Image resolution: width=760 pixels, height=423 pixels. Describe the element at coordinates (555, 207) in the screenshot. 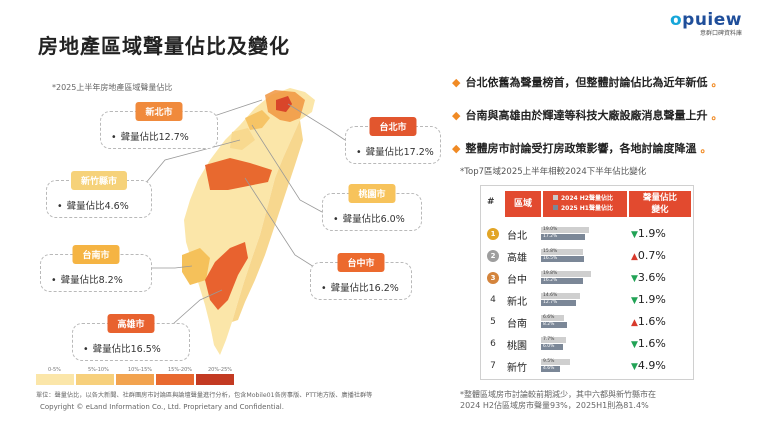

I see `legend-h1-swatch` at that location.